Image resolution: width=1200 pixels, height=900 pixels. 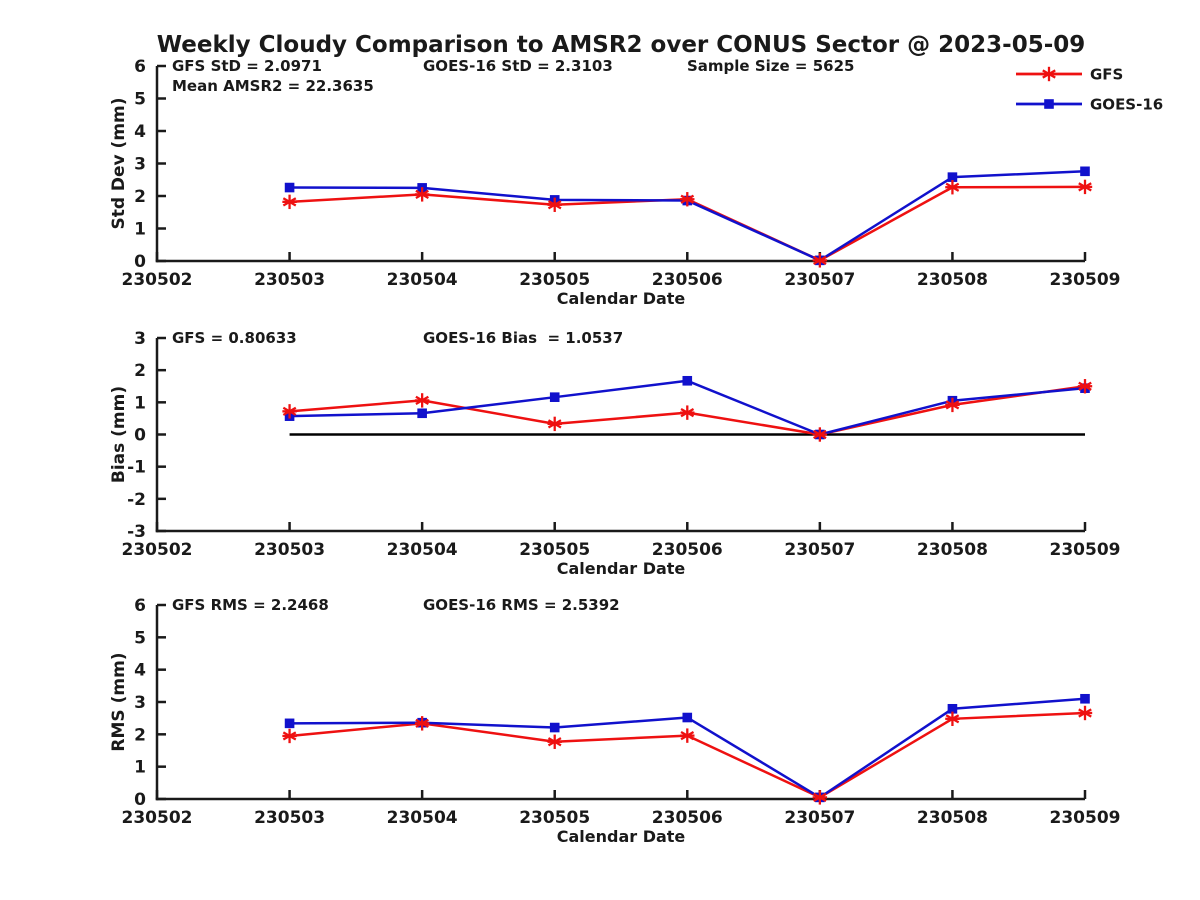 I want to click on annotation: GOES-16 RMS = 2.5392, so click(x=521, y=605).